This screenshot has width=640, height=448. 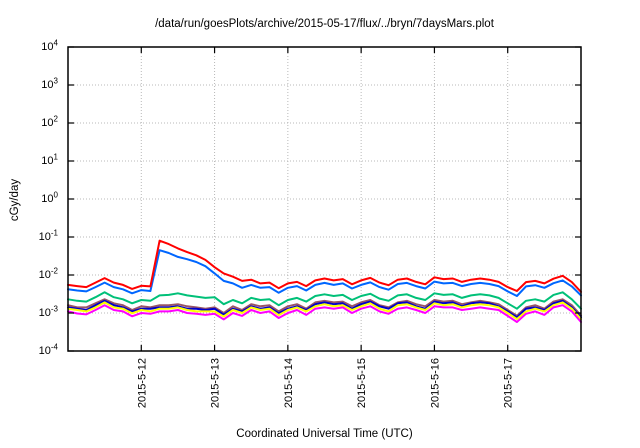 I want to click on y-tick-label: 10², so click(x=49, y=121).